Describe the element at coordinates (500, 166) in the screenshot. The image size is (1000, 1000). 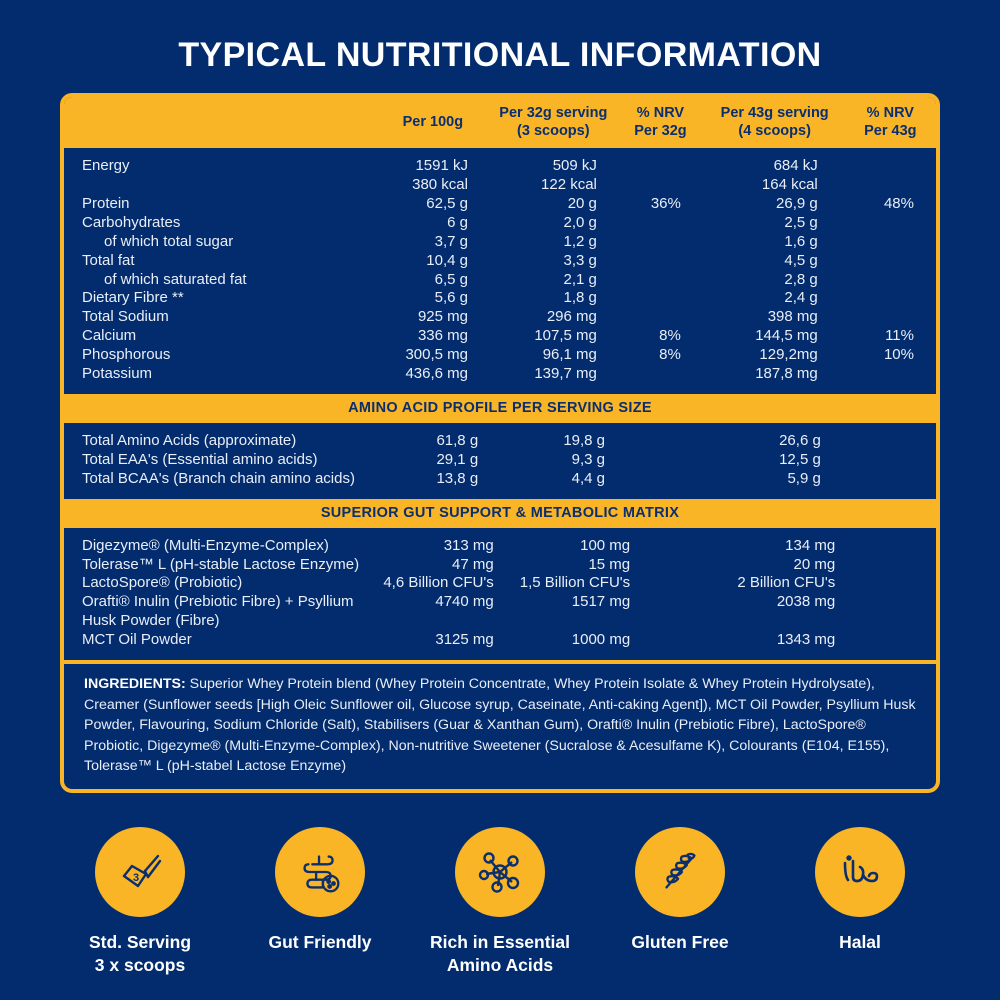
I see `table-row: Energy 1591 kJ 509 kJ 684 kJ` at that location.